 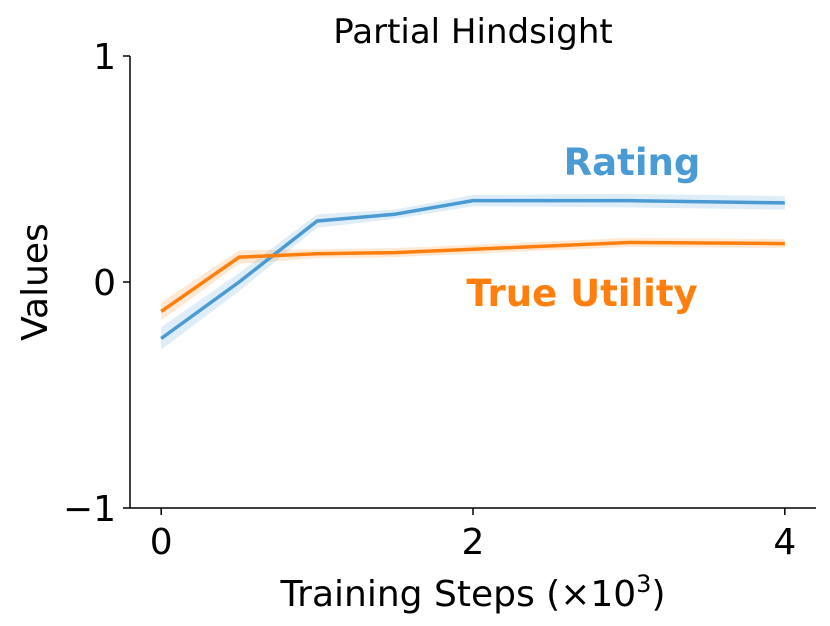 What do you see at coordinates (473, 542) in the screenshot?
I see `x-tick-label: 2` at bounding box center [473, 542].